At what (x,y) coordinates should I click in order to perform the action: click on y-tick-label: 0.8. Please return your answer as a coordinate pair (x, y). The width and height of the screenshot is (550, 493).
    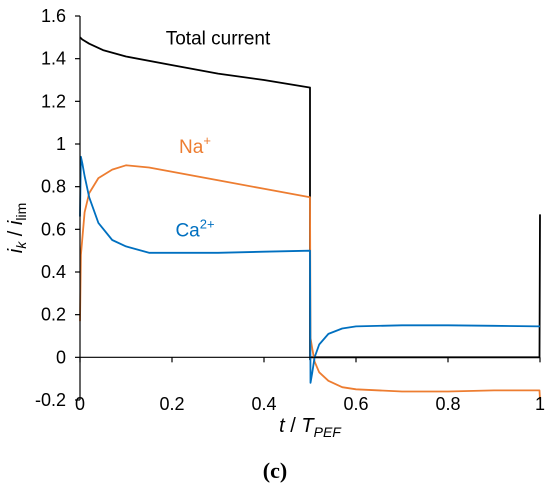
    Looking at the image, I should click on (53, 187).